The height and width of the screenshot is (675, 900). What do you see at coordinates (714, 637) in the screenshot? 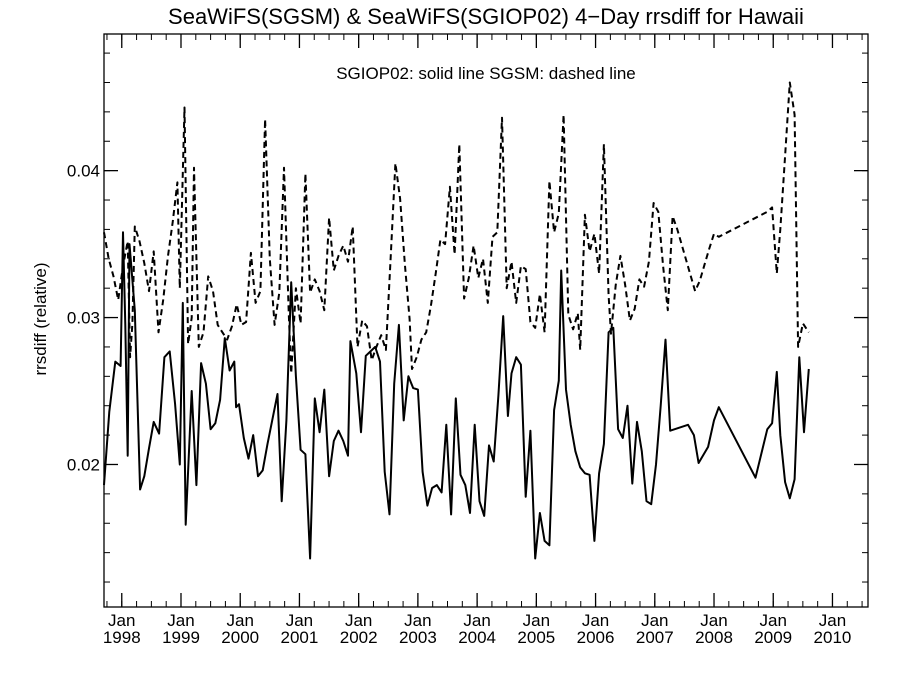
I see `x-tick-year-label: 2008` at bounding box center [714, 637].